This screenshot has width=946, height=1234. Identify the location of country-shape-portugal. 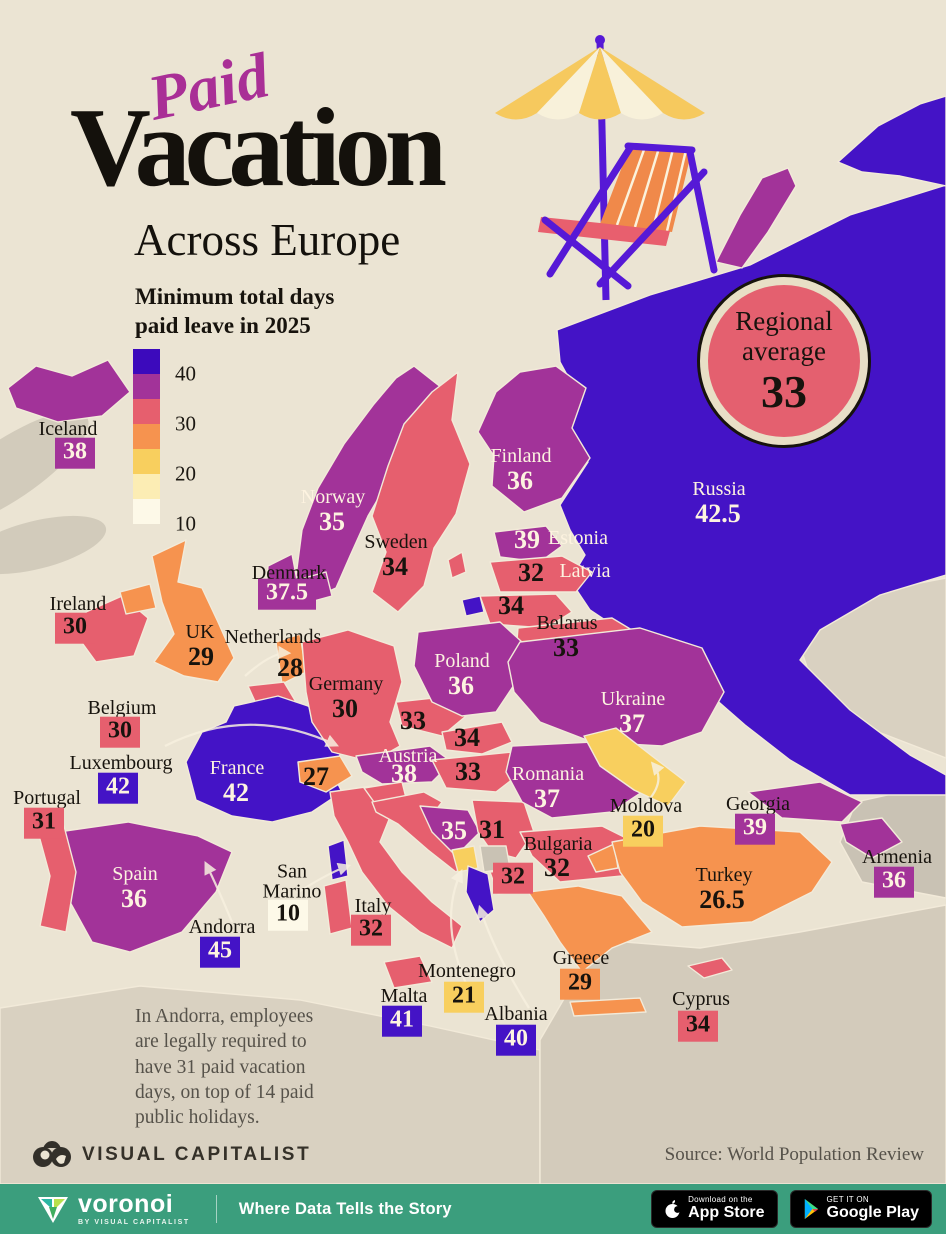
(57, 879).